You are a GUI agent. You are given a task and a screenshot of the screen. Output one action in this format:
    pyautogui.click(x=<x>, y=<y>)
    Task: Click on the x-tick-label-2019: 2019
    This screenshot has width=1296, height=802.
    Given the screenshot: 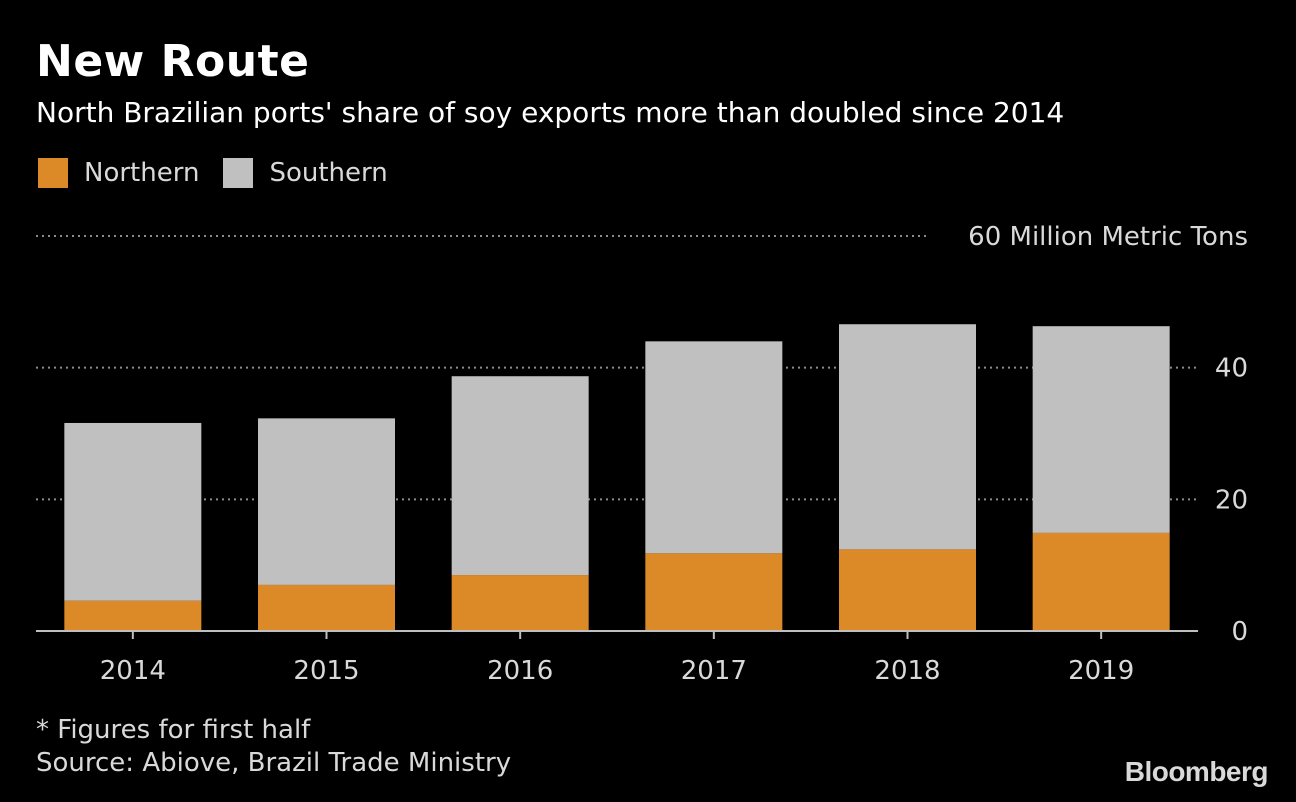 What is the action you would take?
    pyautogui.click(x=1101, y=671)
    